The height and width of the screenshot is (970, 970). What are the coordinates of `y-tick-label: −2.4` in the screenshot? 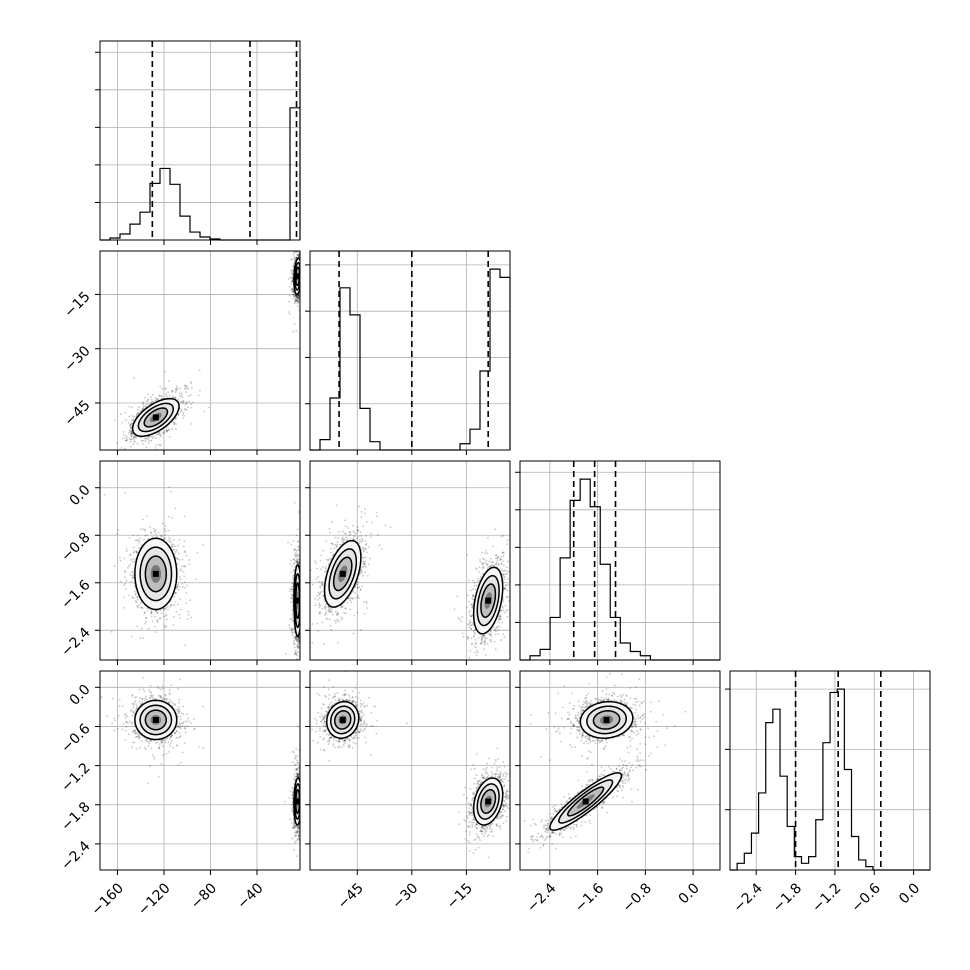 It's located at (75, 642).